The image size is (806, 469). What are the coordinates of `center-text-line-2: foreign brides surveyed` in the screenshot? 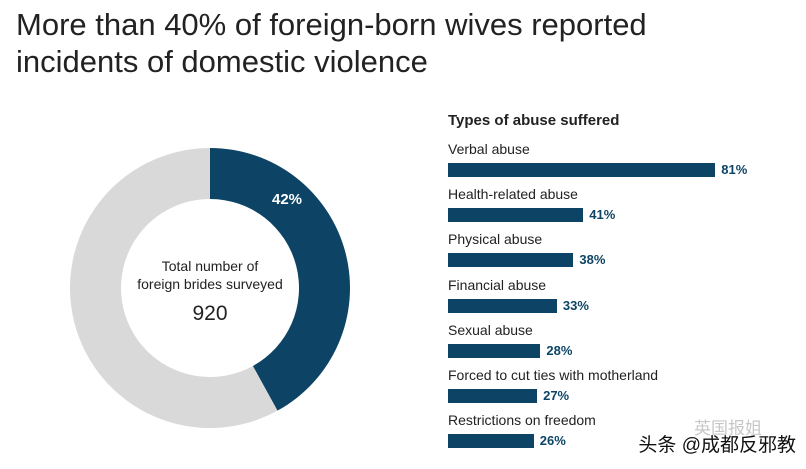 It's located at (210, 284).